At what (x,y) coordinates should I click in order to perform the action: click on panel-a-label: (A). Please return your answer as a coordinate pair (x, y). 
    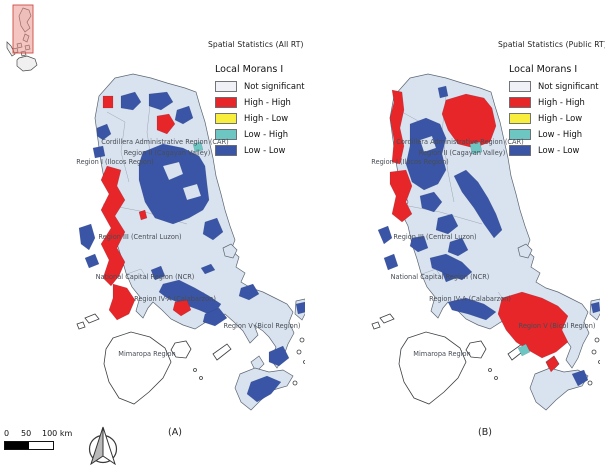
    Looking at the image, I should click on (175, 432).